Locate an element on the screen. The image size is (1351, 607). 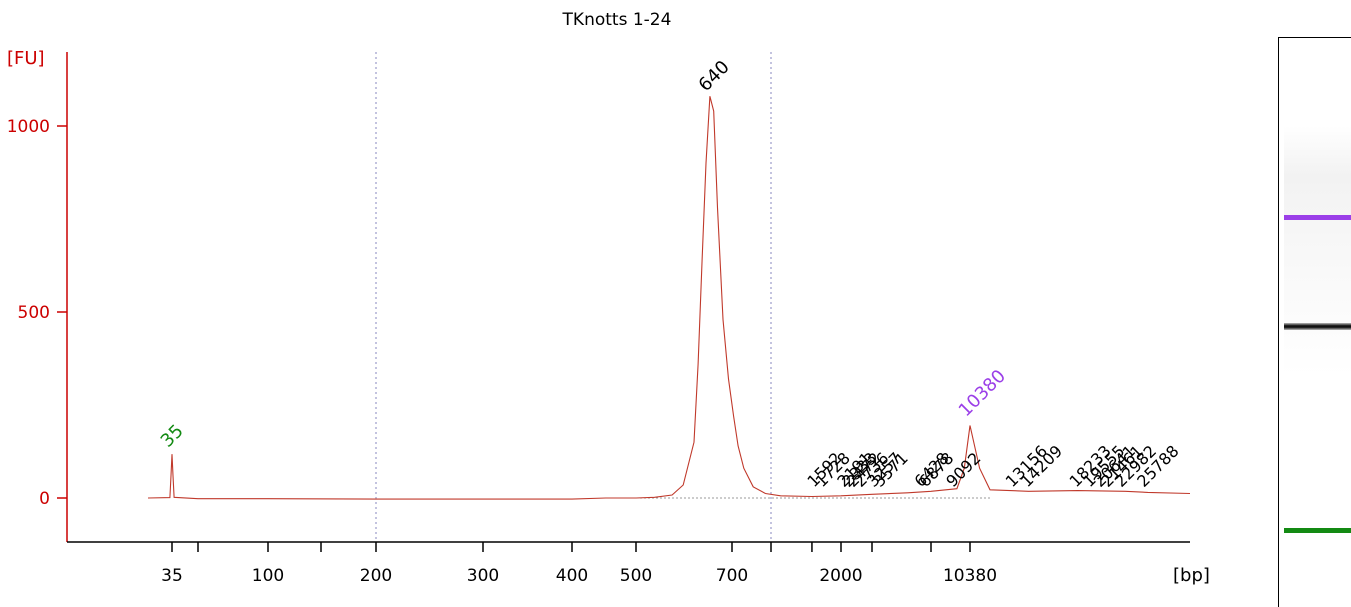
gel-band-lower-marker is located at coordinates (1317, 531).